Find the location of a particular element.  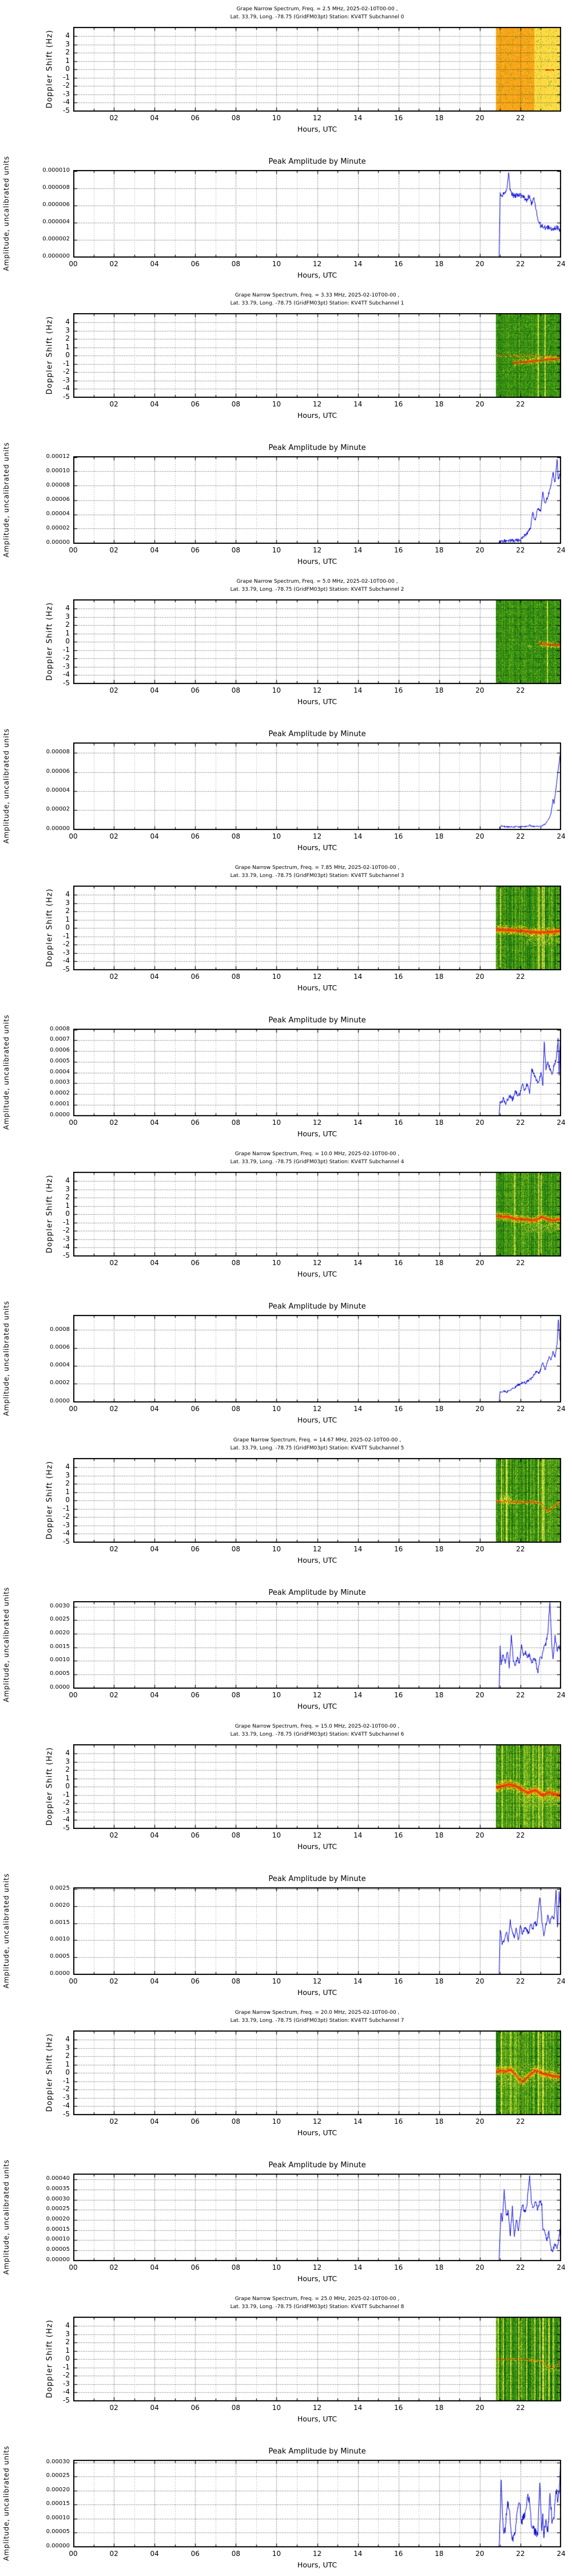

x-tick-label: 04 is located at coordinates (154, 1409).